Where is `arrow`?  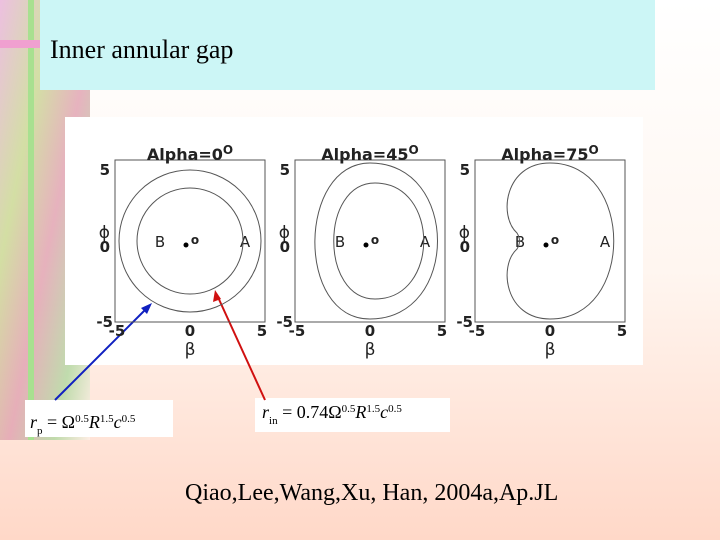
arrow is located at coordinates (241, 347).